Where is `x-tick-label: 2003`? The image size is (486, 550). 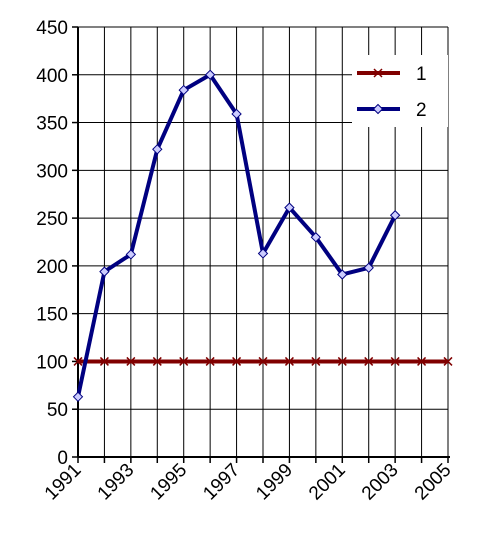
x-tick-label: 2003 is located at coordinates (380, 482).